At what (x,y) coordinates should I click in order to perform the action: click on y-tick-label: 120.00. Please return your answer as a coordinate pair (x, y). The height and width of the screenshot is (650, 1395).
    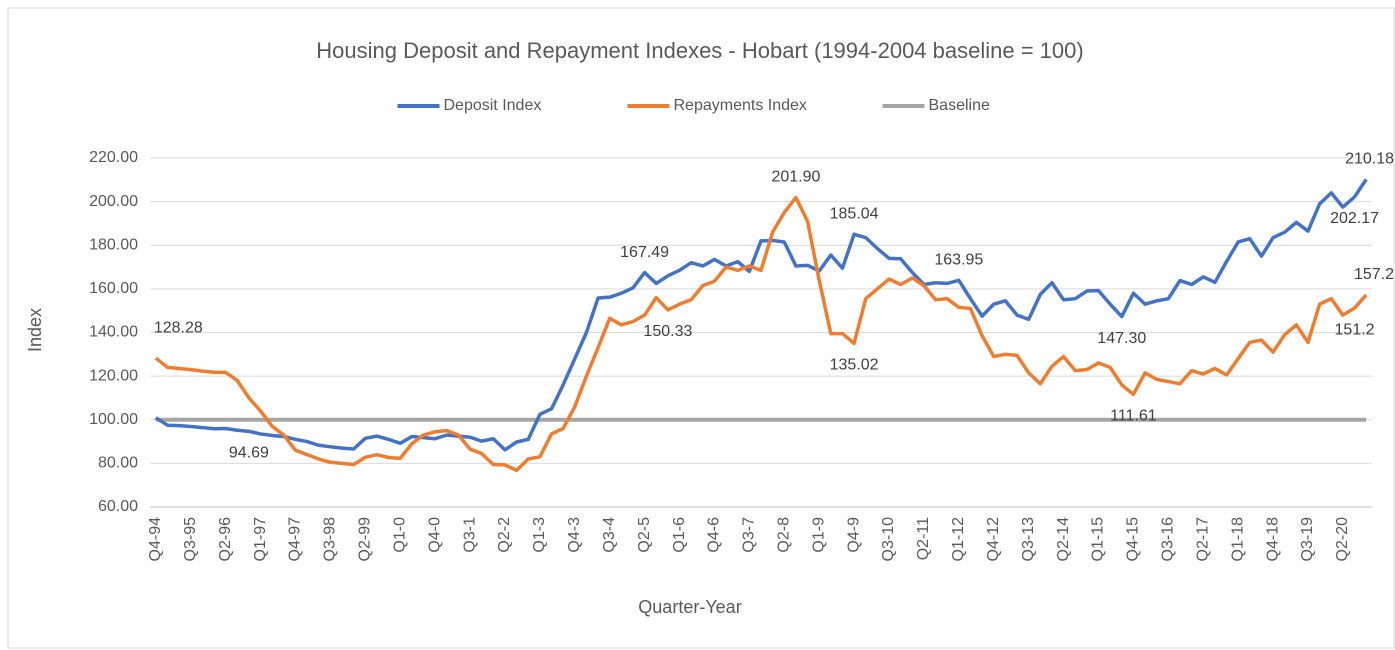
    Looking at the image, I should click on (113, 375).